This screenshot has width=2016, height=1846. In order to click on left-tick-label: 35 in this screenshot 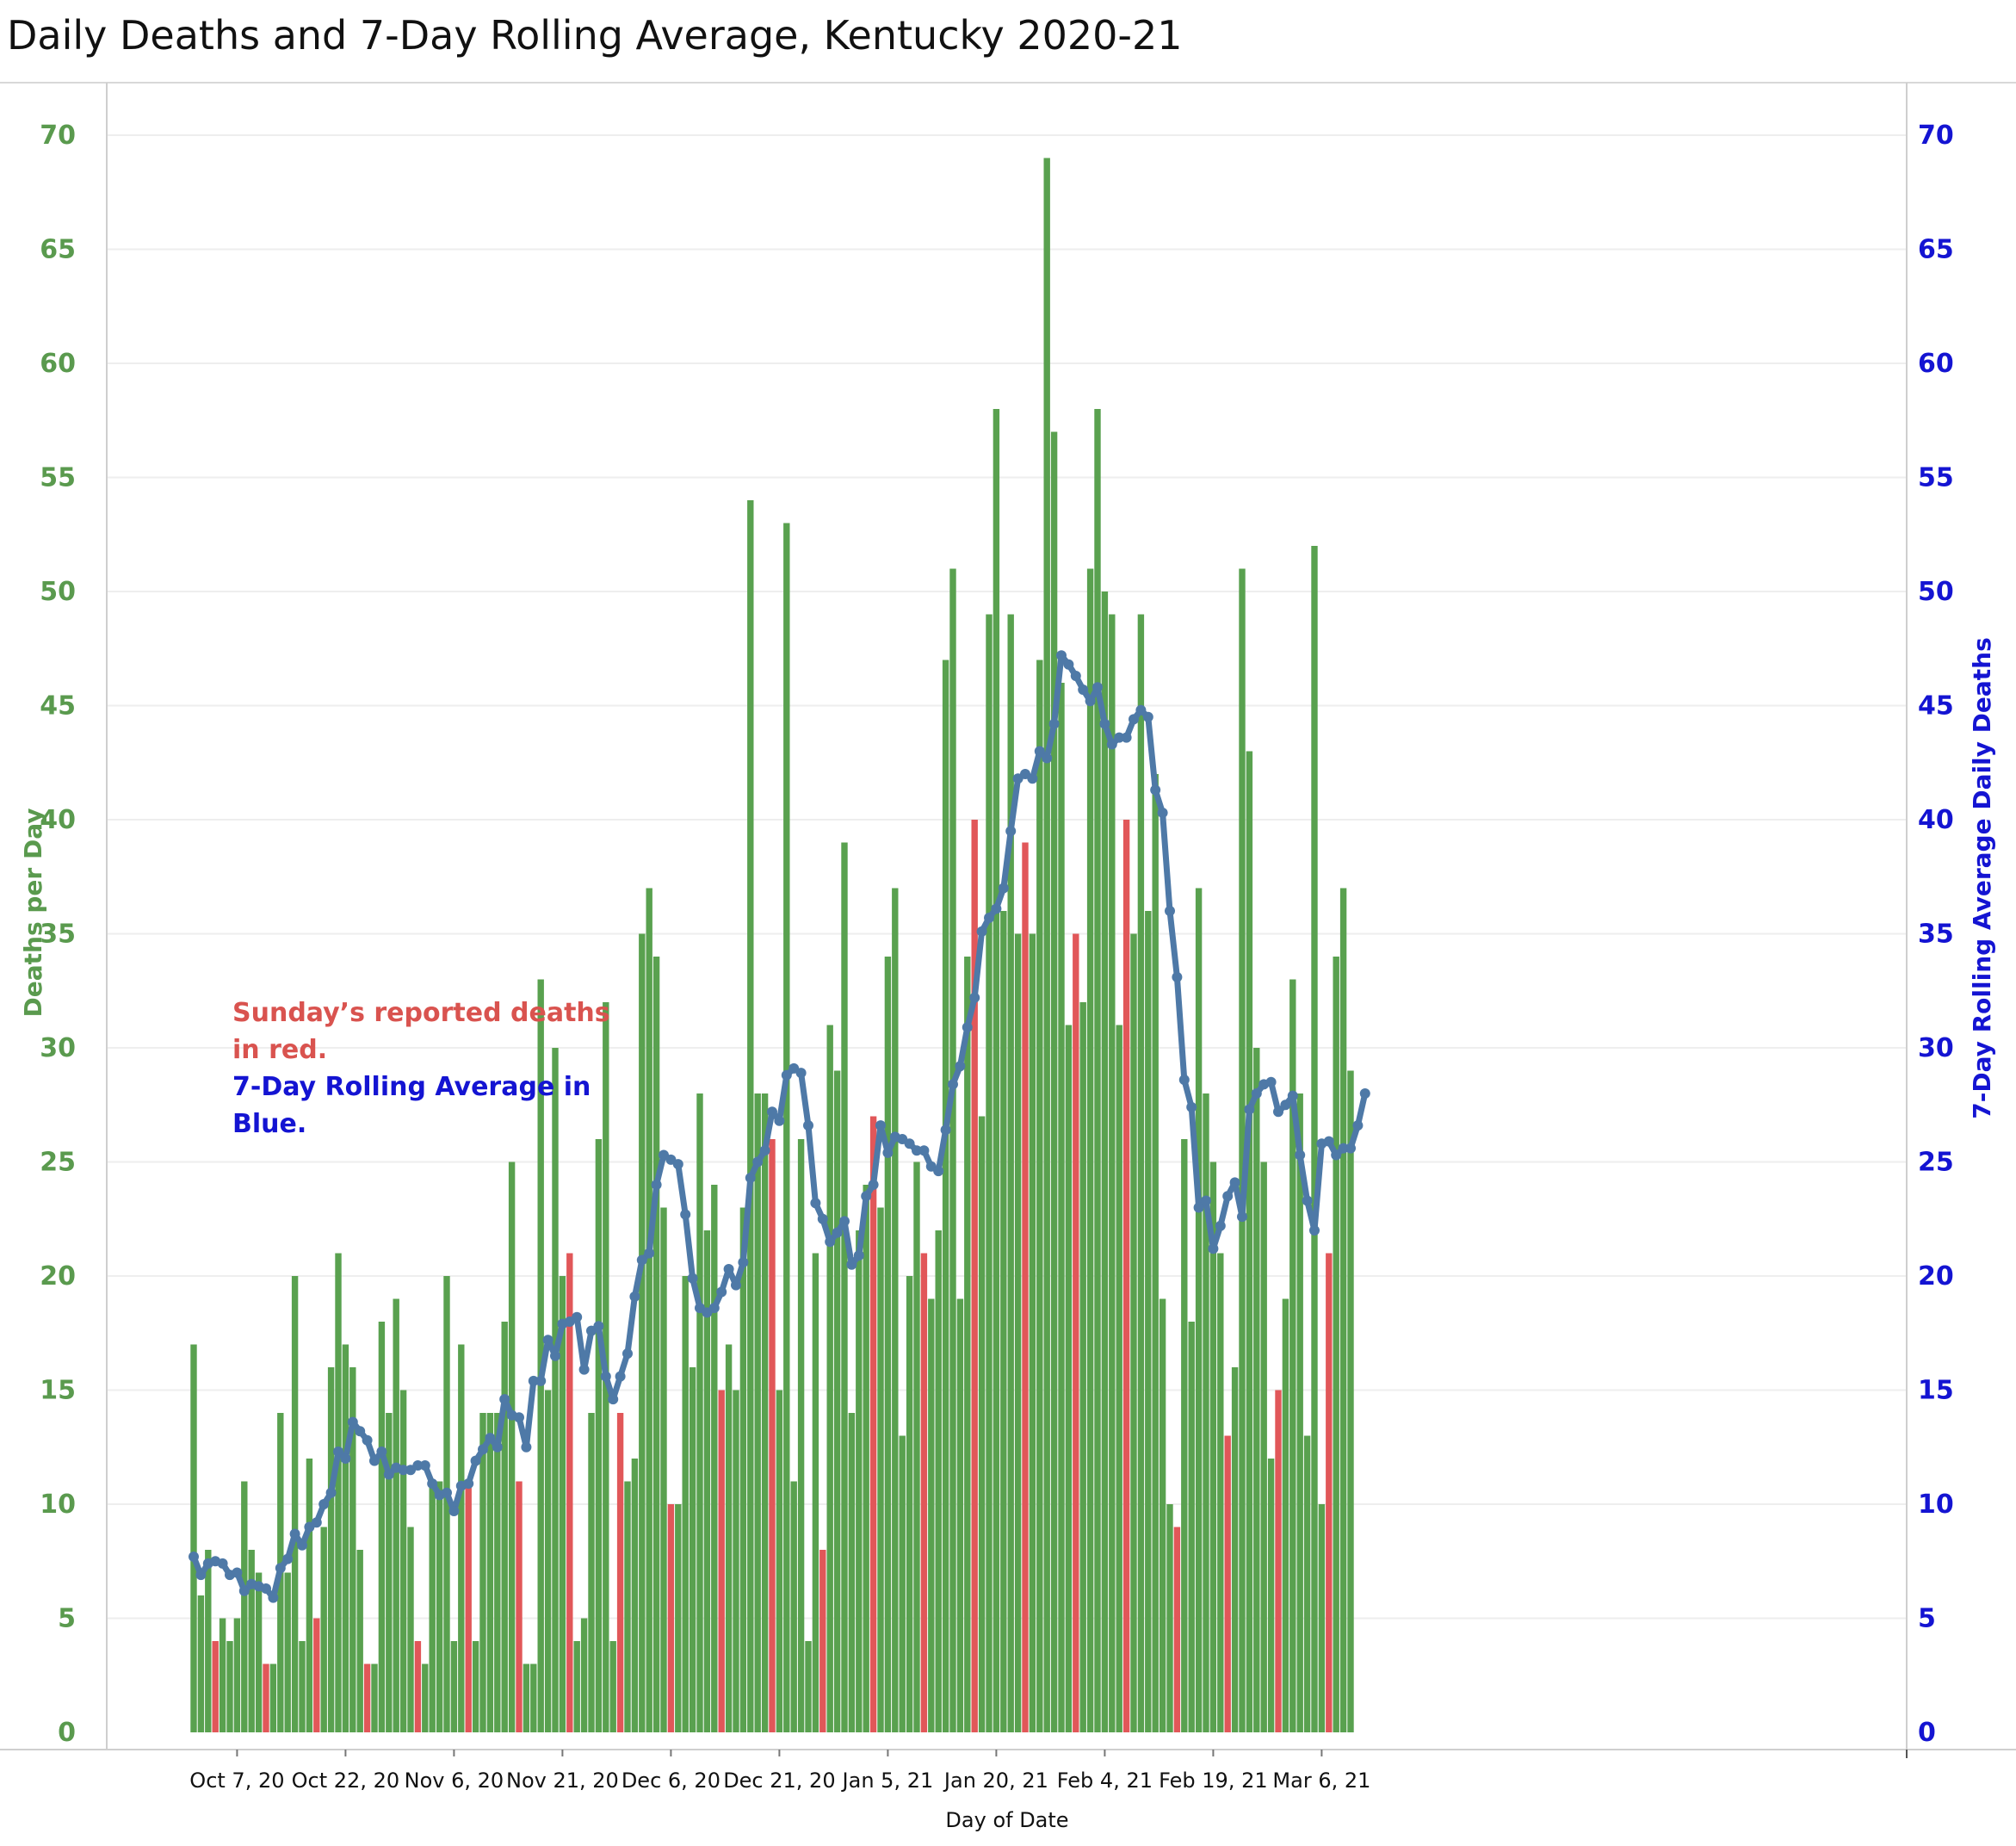, I will do `click(58, 935)`.